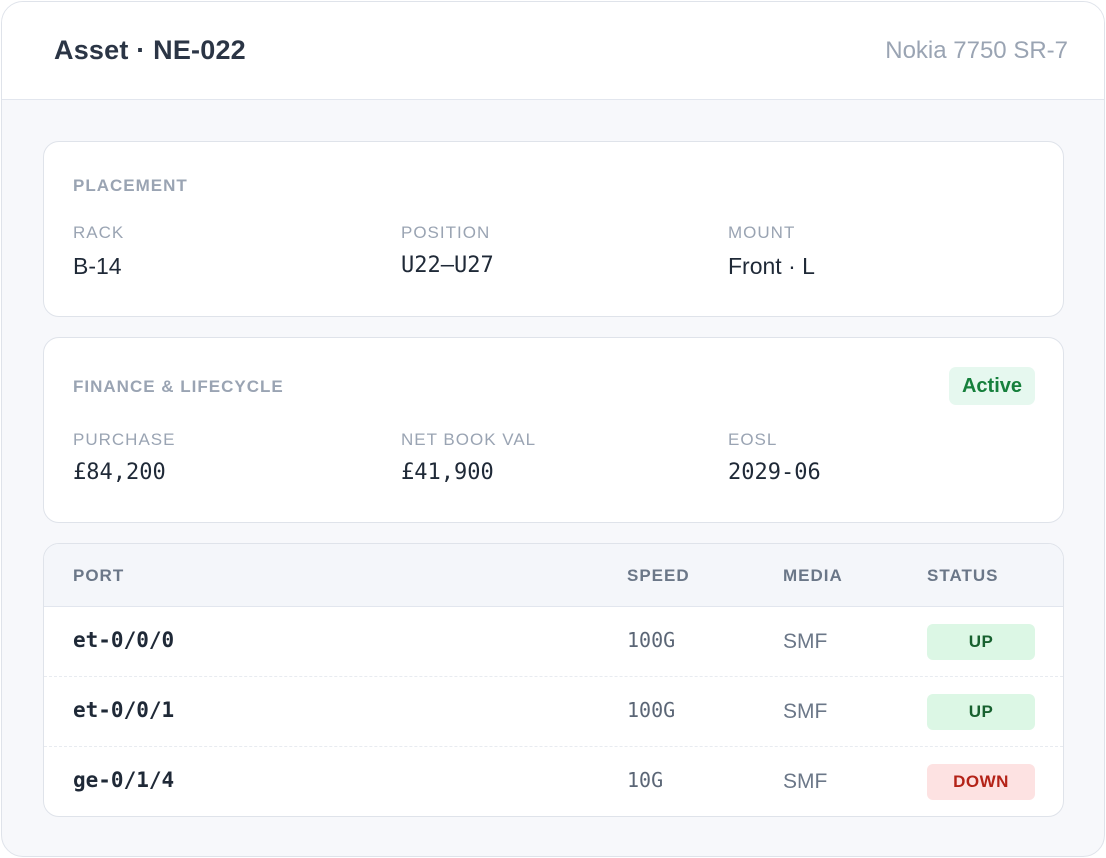 Image resolution: width=1106 pixels, height=858 pixels. What do you see at coordinates (130, 185) in the screenshot?
I see `placement-section-label: PLACEMENT` at bounding box center [130, 185].